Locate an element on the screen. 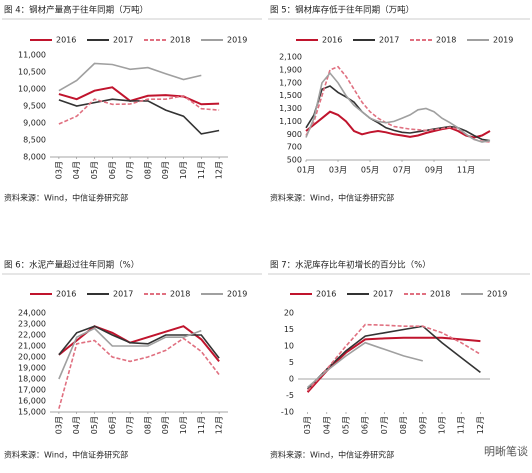 The width and height of the screenshot is (532, 473). y-tick-label: 8,000 is located at coordinates (34, 157).